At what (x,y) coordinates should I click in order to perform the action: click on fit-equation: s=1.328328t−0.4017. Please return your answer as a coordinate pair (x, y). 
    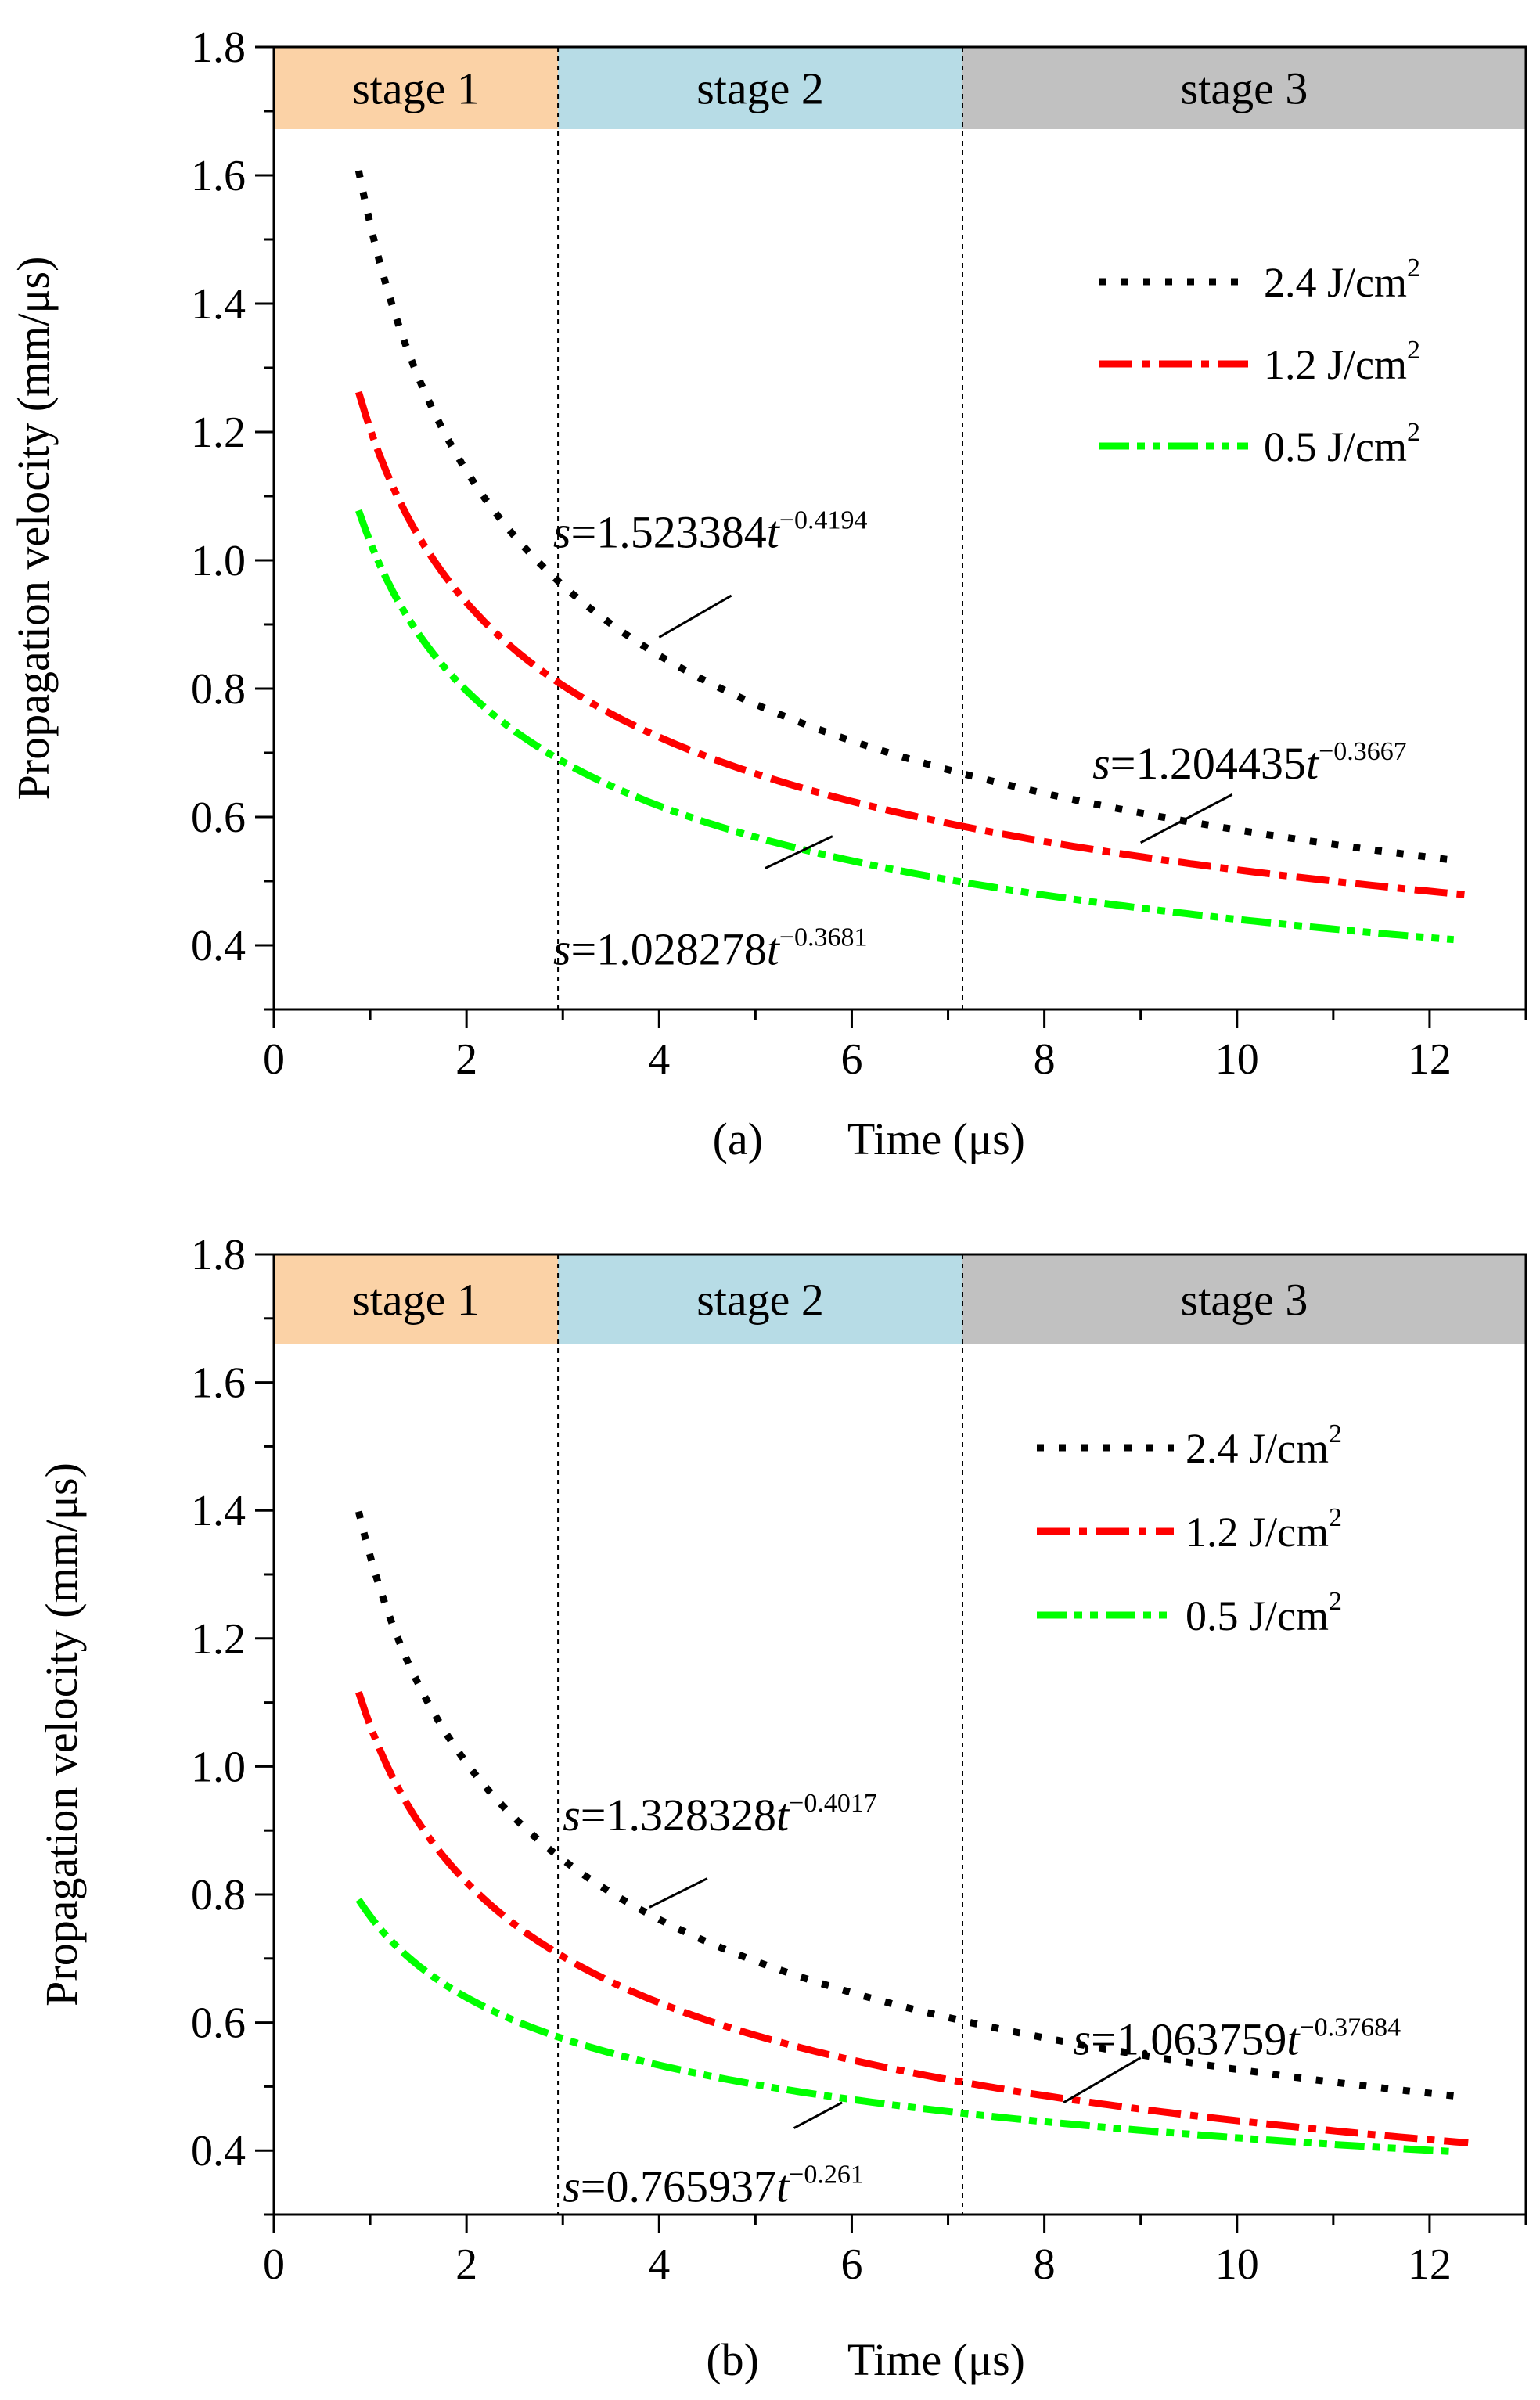
    Looking at the image, I should click on (720, 1814).